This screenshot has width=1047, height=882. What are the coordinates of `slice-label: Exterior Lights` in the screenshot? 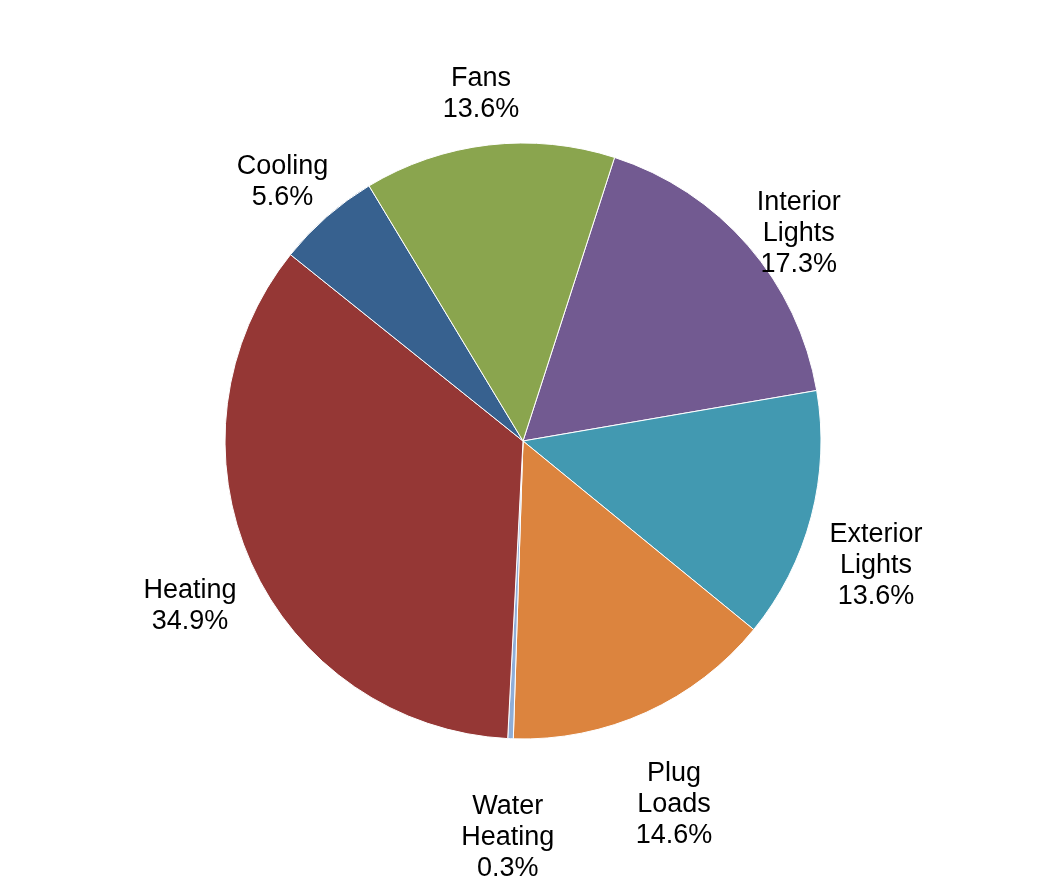 It's located at (876, 548).